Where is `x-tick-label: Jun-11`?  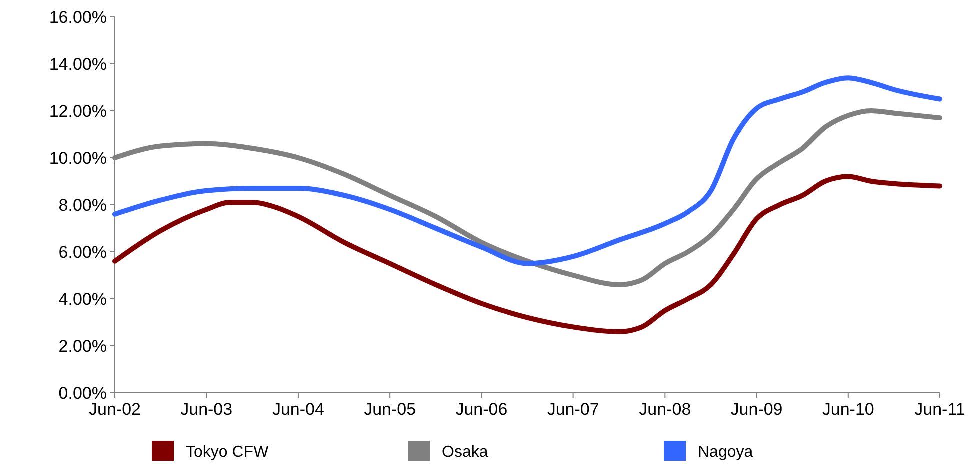
x-tick-label: Jun-11 is located at coordinates (940, 409).